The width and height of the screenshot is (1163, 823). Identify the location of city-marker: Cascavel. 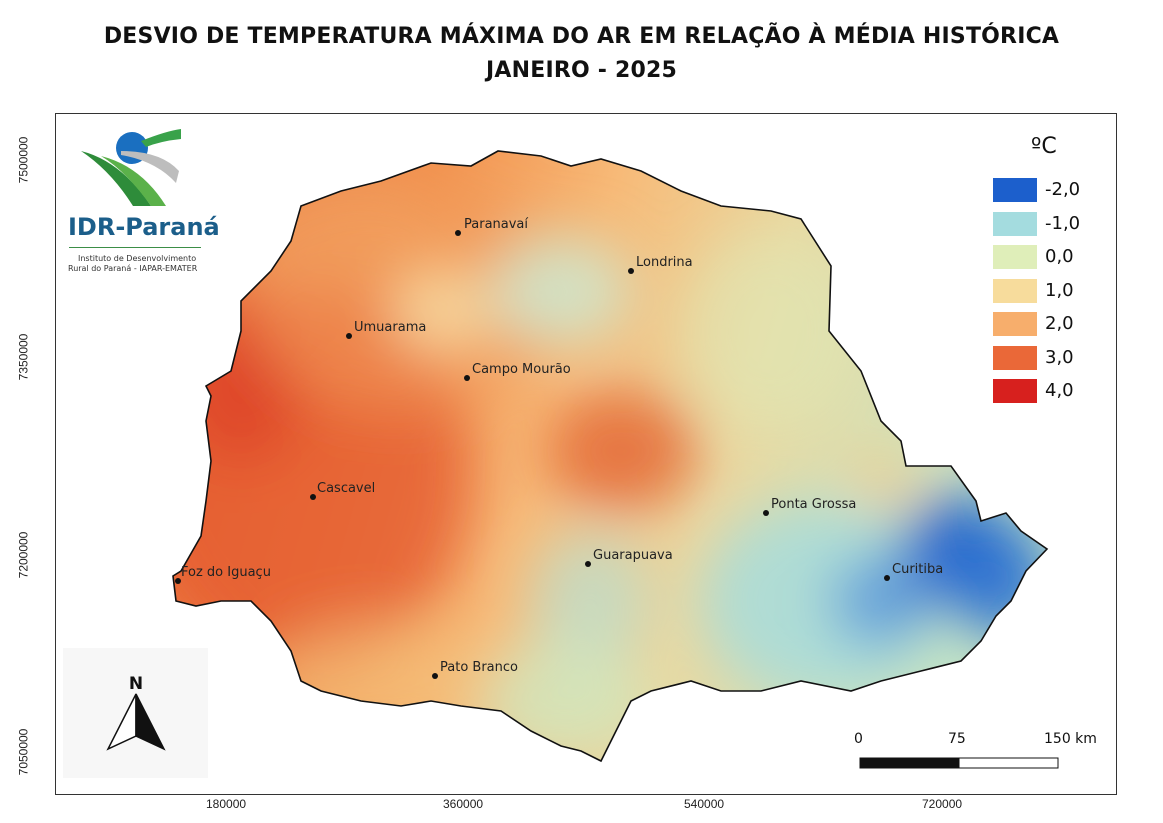
(342, 490).